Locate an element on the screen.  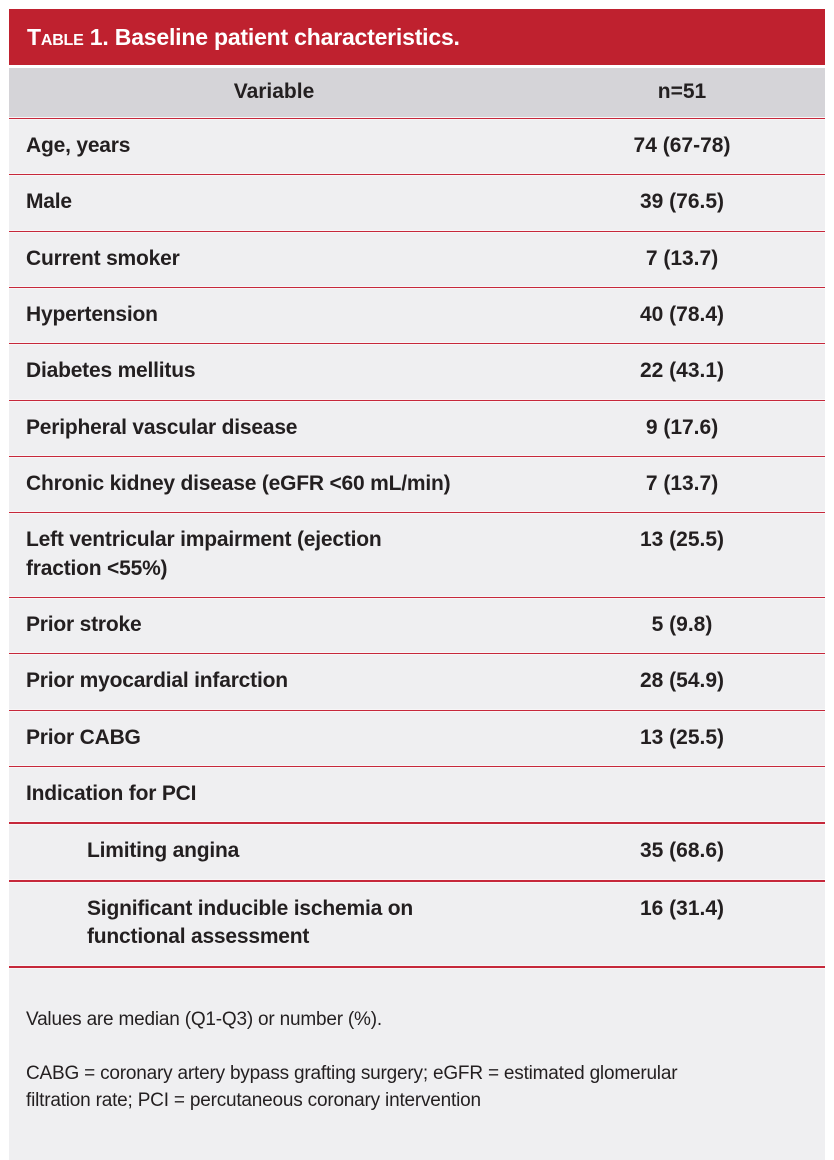
table-row-limiting-angina: Limiting angina 35 (68.6) is located at coordinates (417, 851).